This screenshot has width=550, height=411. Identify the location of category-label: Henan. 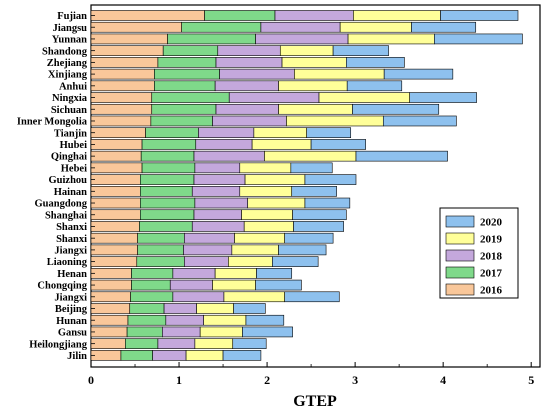
(72, 274).